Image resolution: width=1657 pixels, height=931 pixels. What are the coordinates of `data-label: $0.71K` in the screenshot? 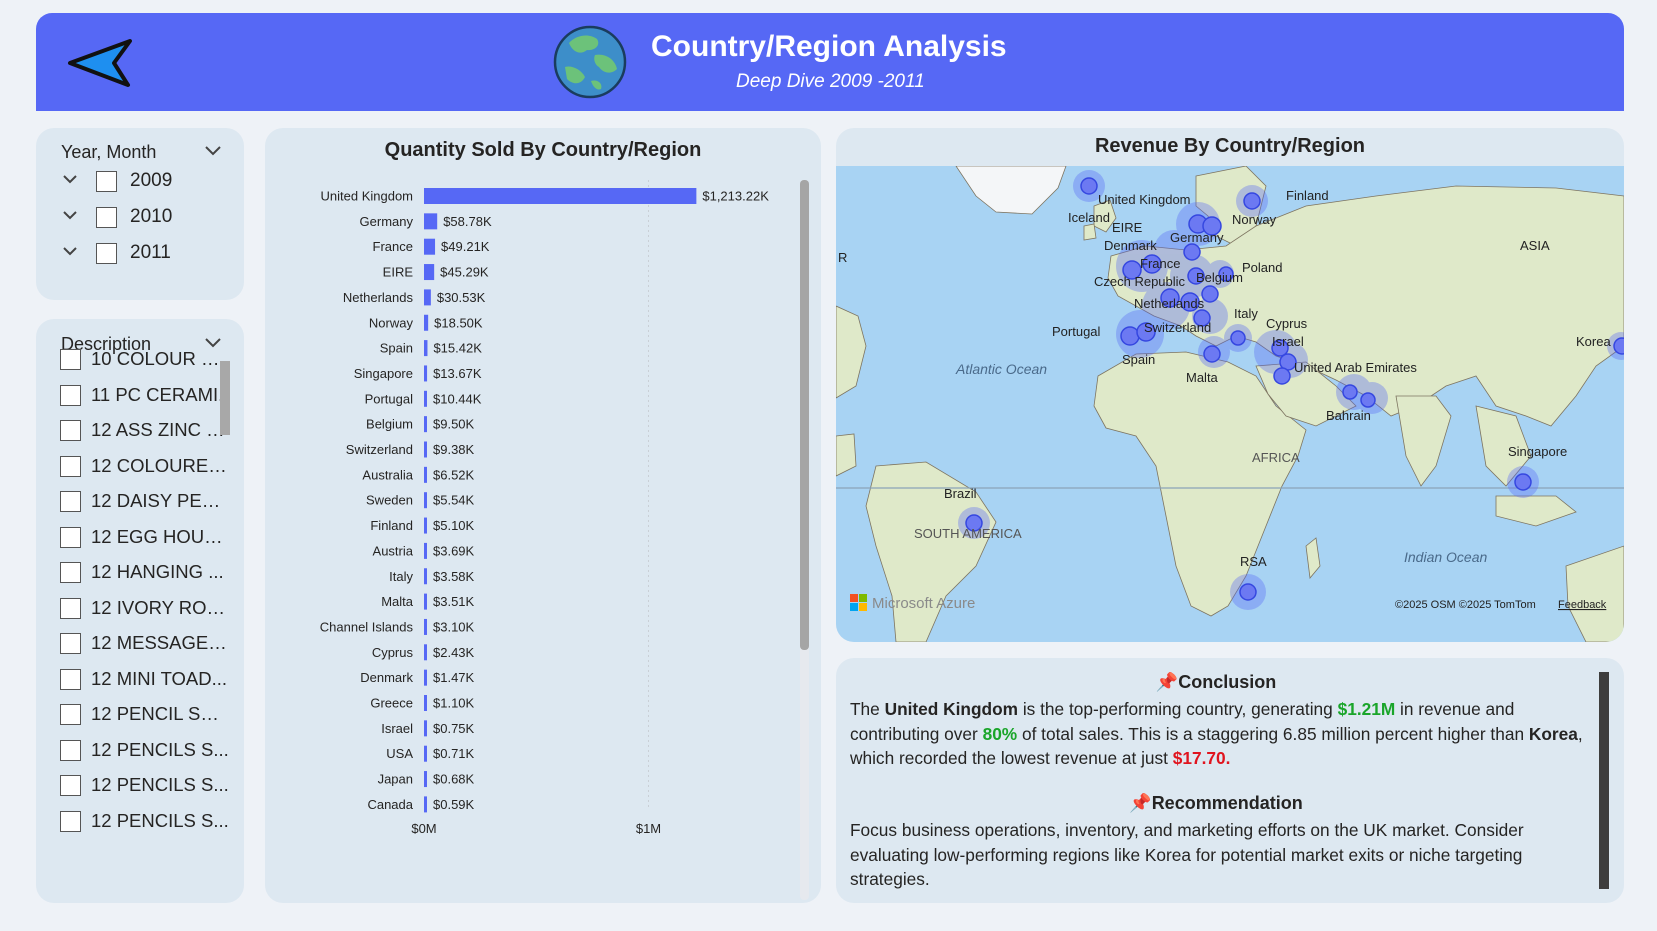 It's located at (454, 753).